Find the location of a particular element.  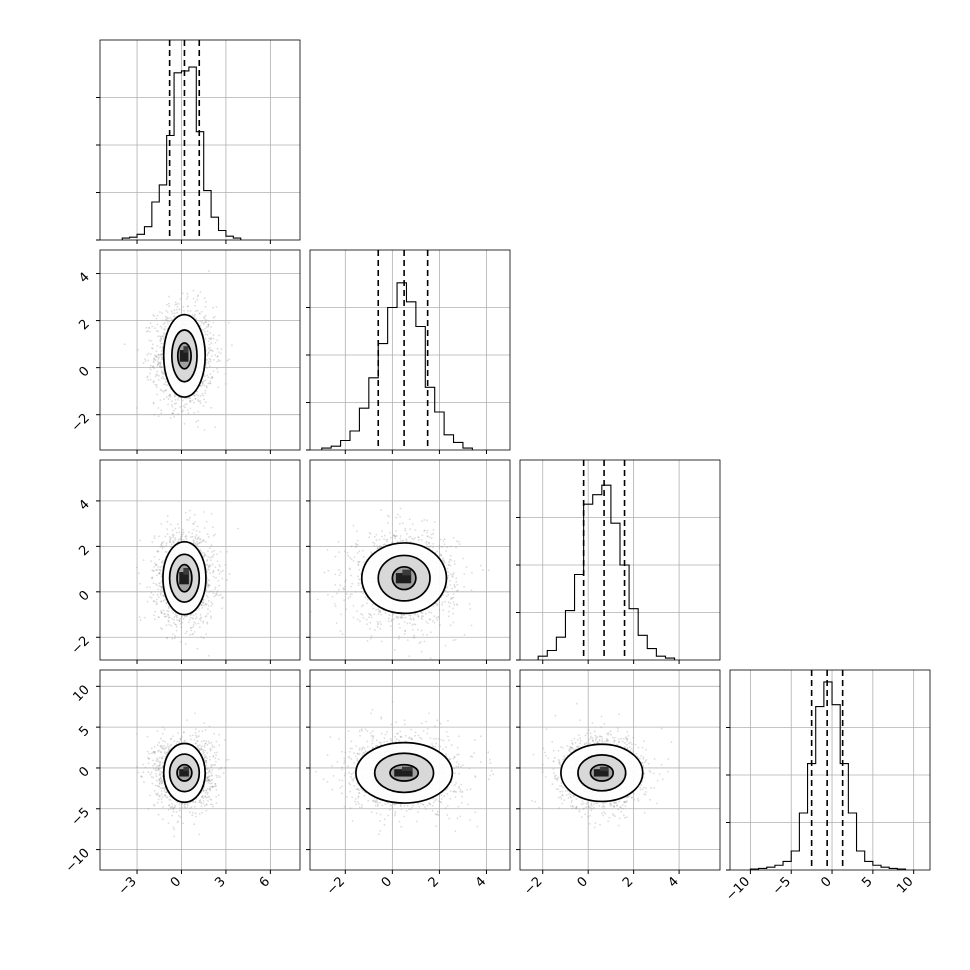

y-tick-label: −2 is located at coordinates (81, 423).